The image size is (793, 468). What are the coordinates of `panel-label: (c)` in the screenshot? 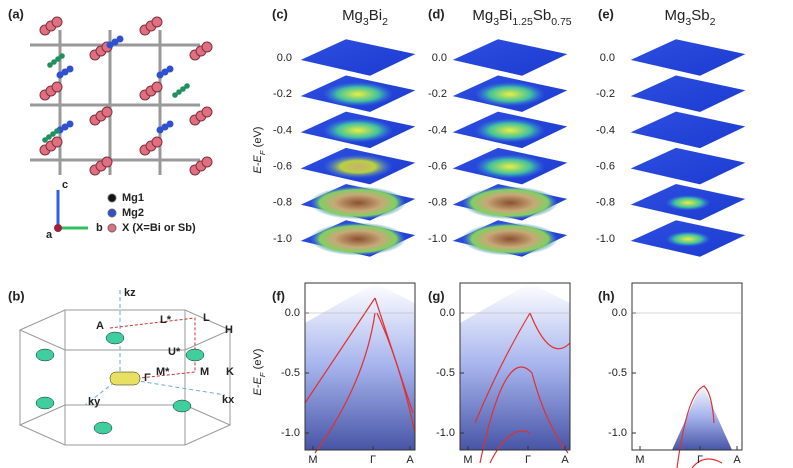 It's located at (280, 13).